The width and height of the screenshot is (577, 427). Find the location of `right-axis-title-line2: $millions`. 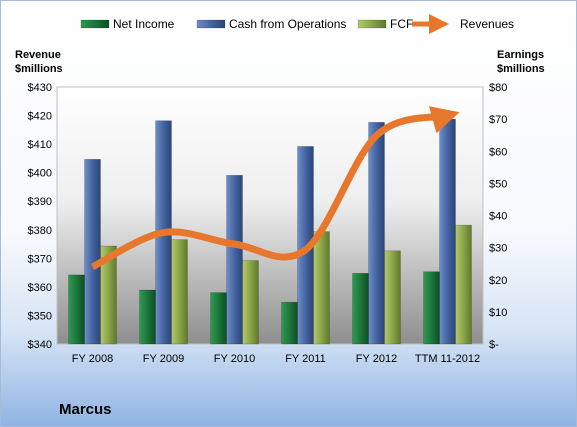

right-axis-title-line2: $millions is located at coordinates (521, 69).